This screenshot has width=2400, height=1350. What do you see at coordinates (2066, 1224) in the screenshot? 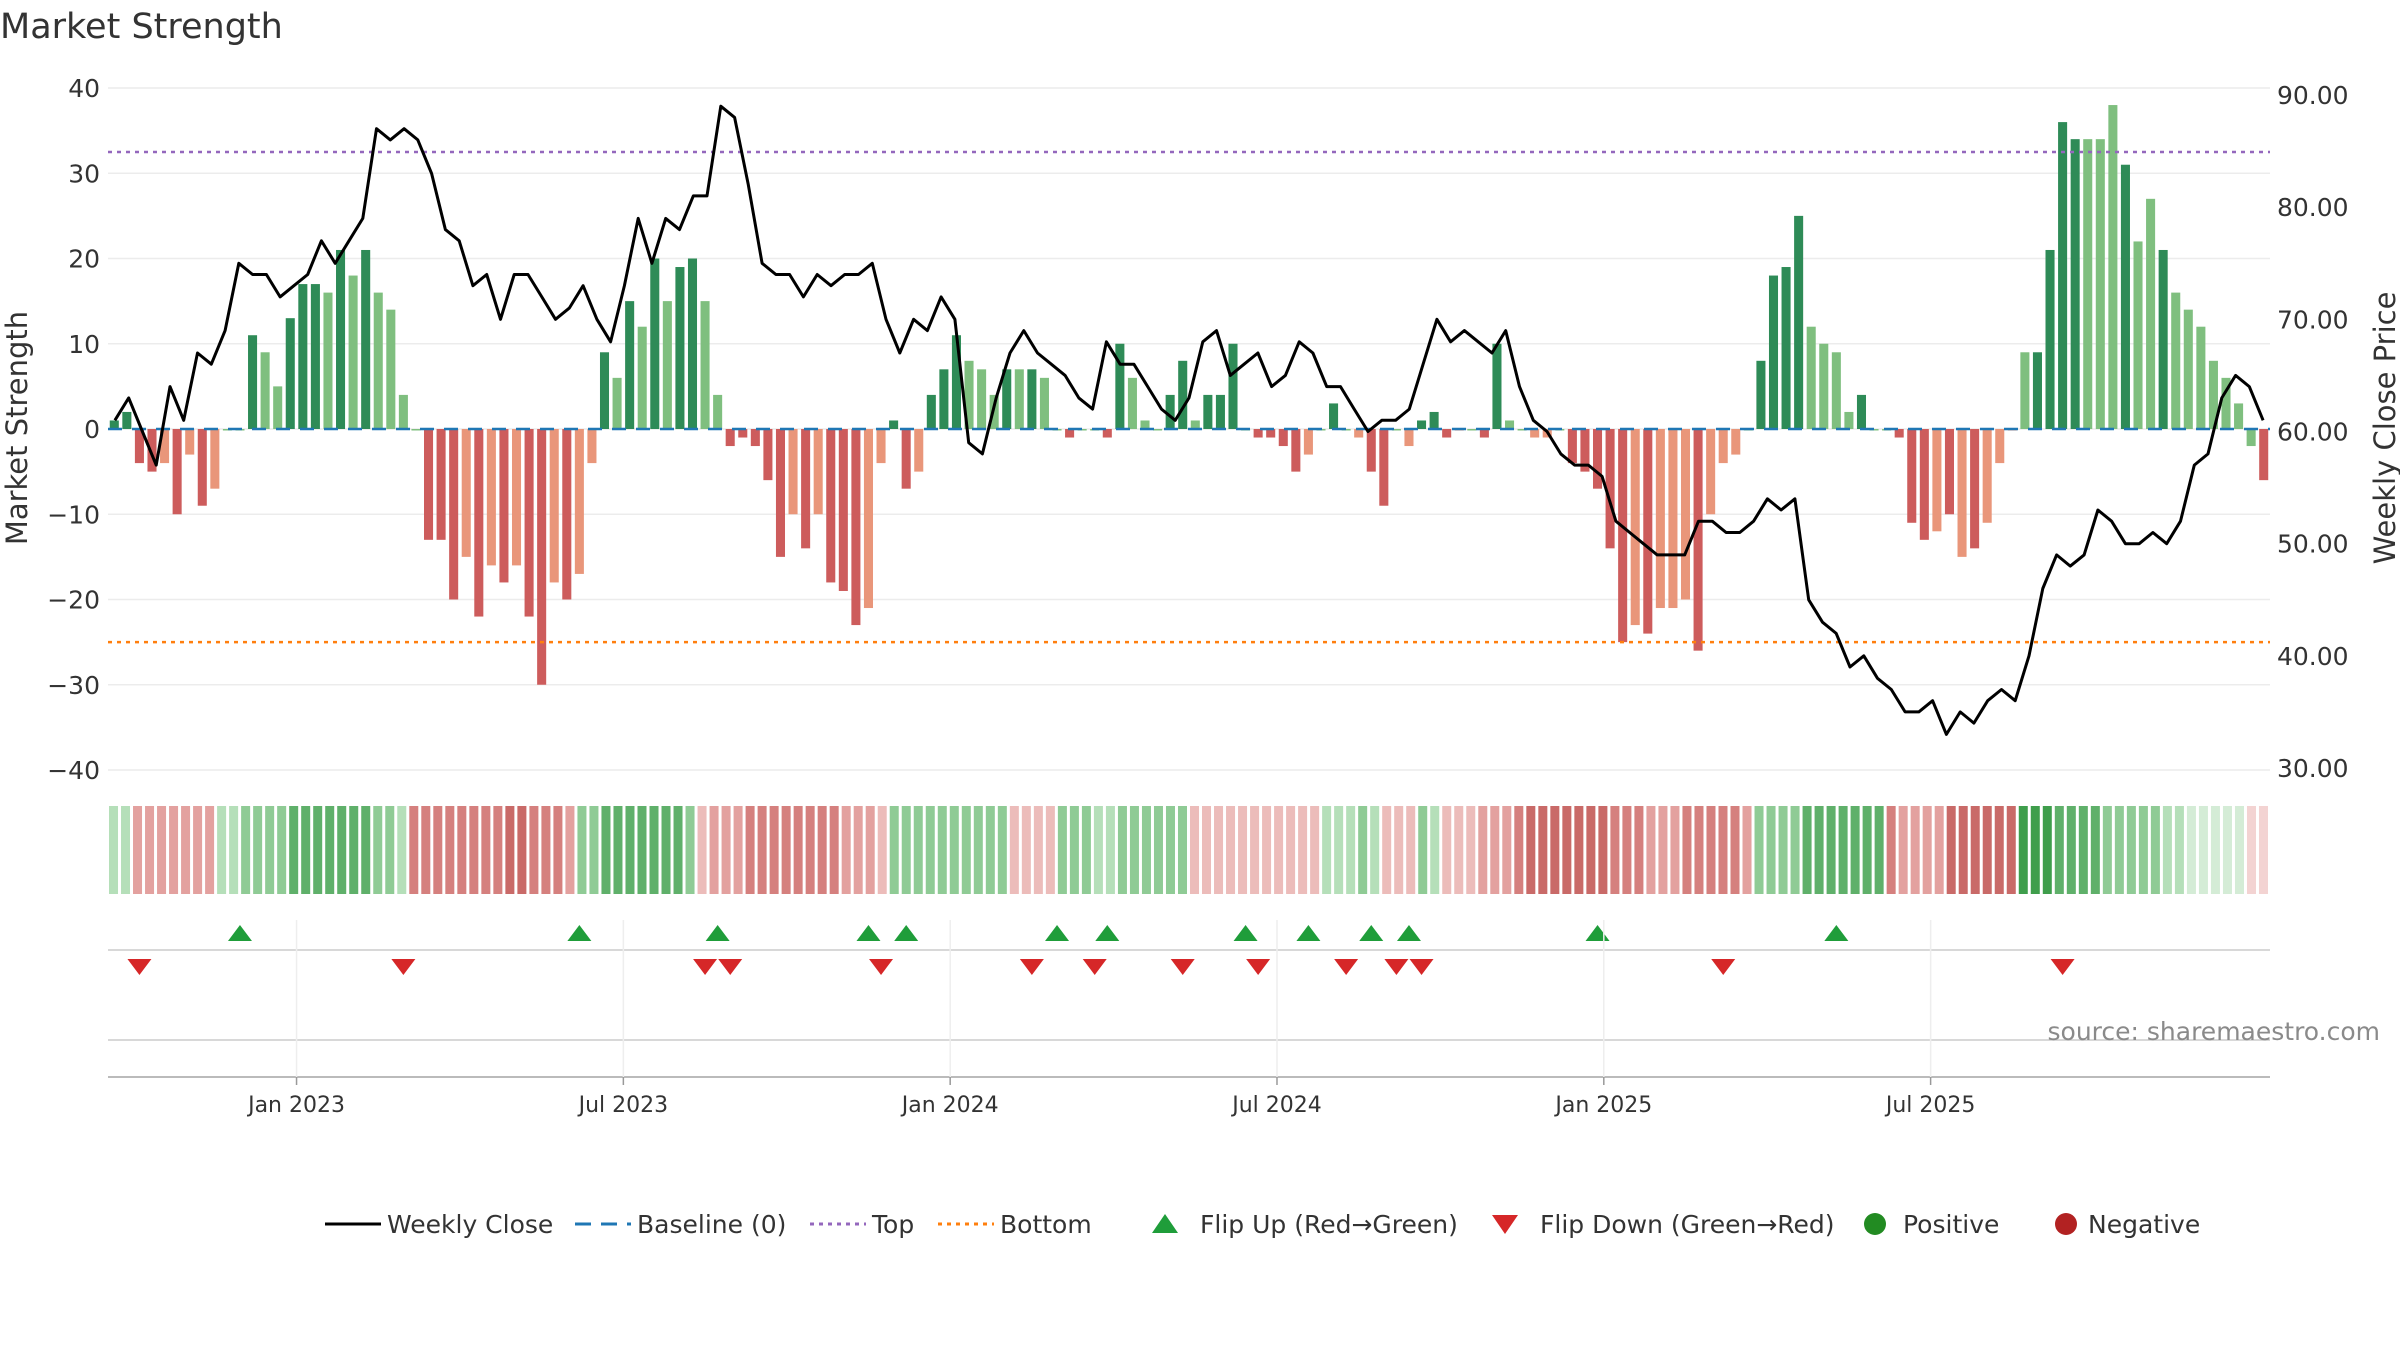
I see `legend-negative-icon` at bounding box center [2066, 1224].